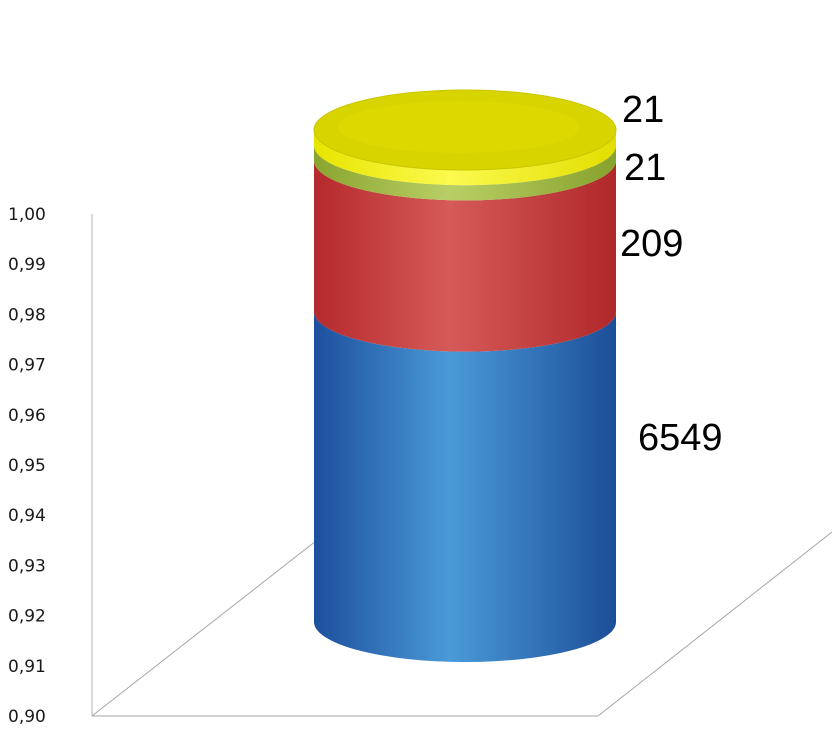  Describe the element at coordinates (714, 624) in the screenshot. I see `floor-right-edge` at that location.